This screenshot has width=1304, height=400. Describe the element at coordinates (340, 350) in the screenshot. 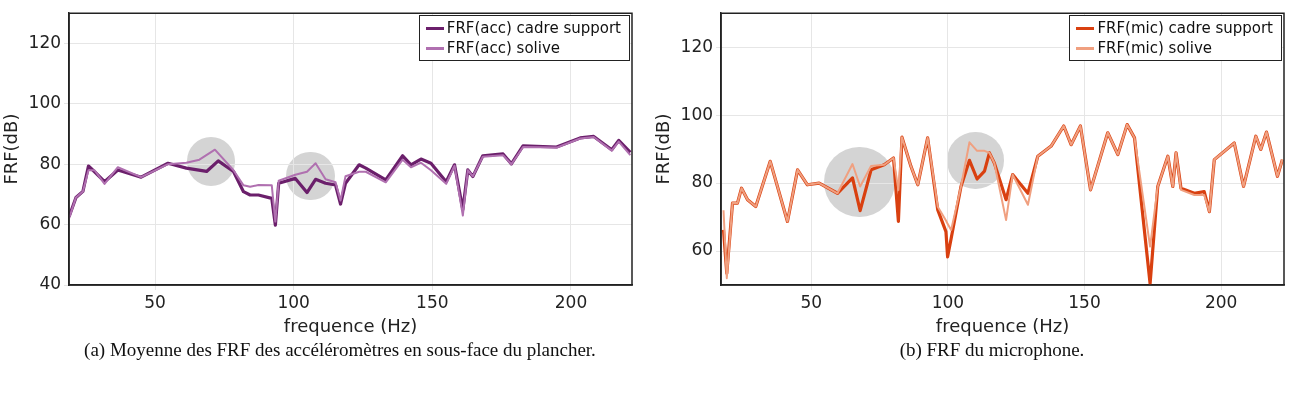

I see `text: (a) Moyenne des FRF des accéléromètres en sous-face du plancher.` at that location.